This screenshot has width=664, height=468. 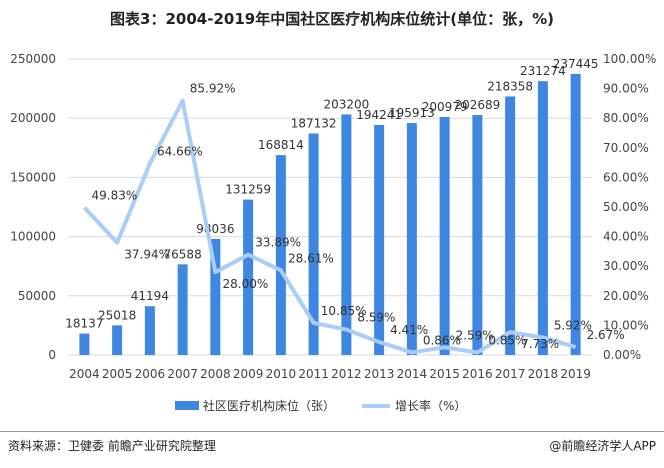 What do you see at coordinates (510, 374) in the screenshot?
I see `x-tick-label: 2017` at bounding box center [510, 374].